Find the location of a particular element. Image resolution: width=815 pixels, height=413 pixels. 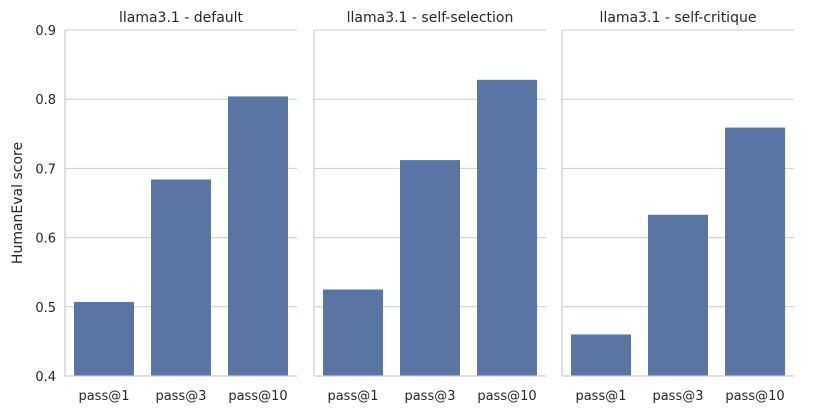

y-tick-label: 0.4 is located at coordinates (45, 377).